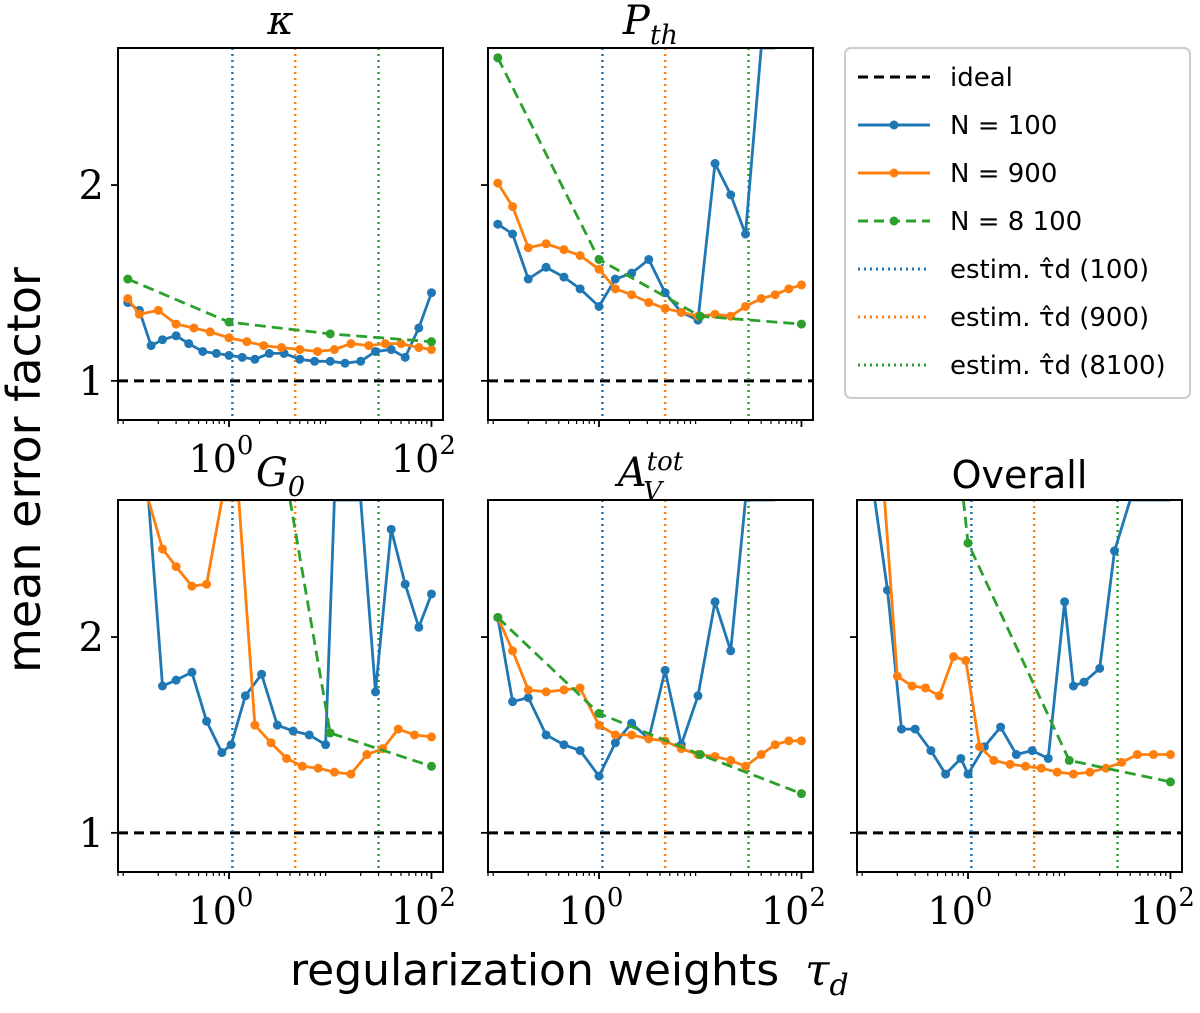  I want to click on legend-label-n100: N = 100, so click(1003, 126).